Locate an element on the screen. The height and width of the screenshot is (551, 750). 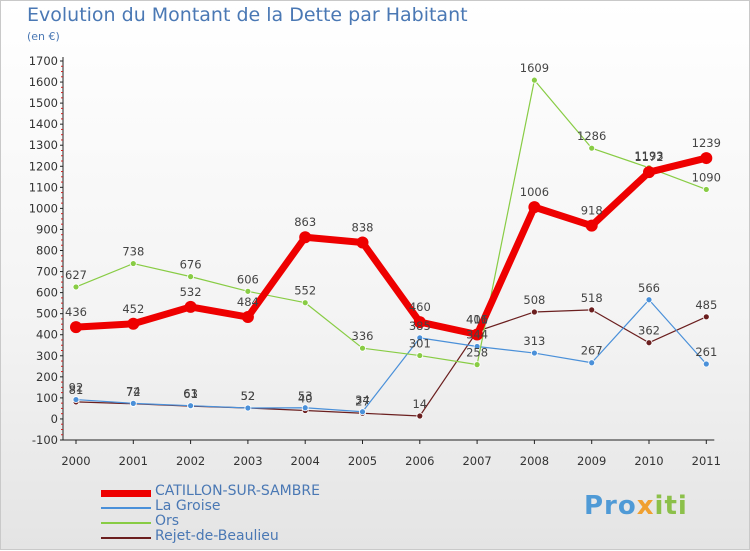
data-label: 606 is located at coordinates (248, 279).